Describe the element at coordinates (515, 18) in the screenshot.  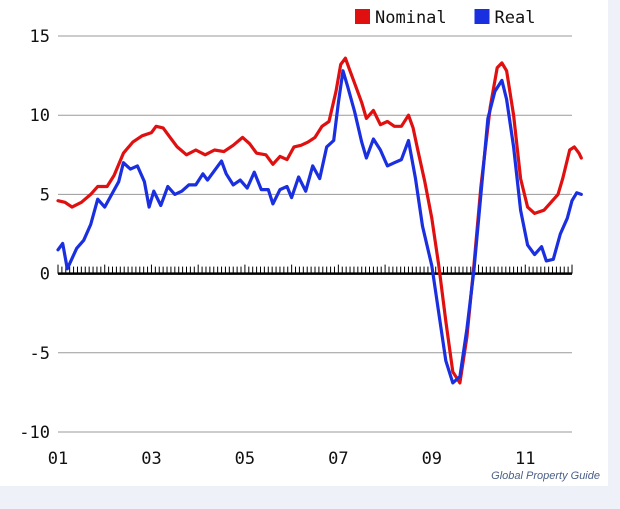
I see `legend-label-real: Real` at that location.